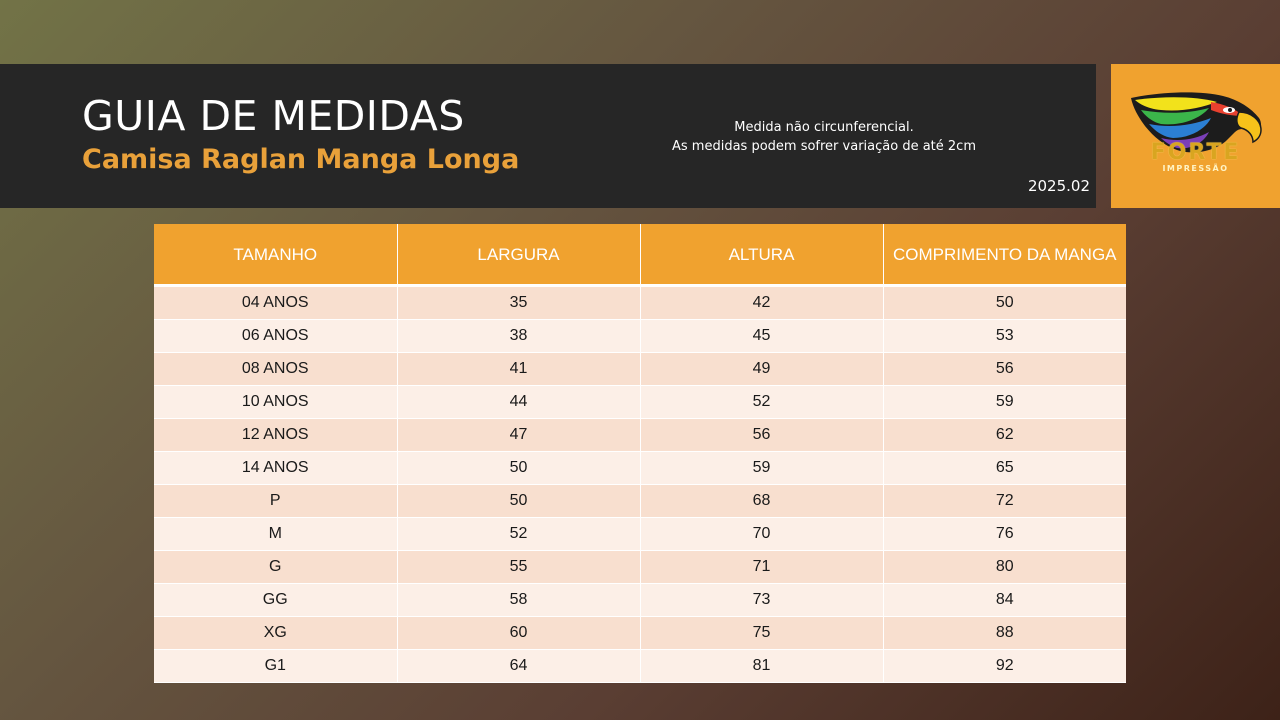 The height and width of the screenshot is (720, 1280). What do you see at coordinates (276, 255) in the screenshot?
I see `header-column-size: TAMANHO` at bounding box center [276, 255].